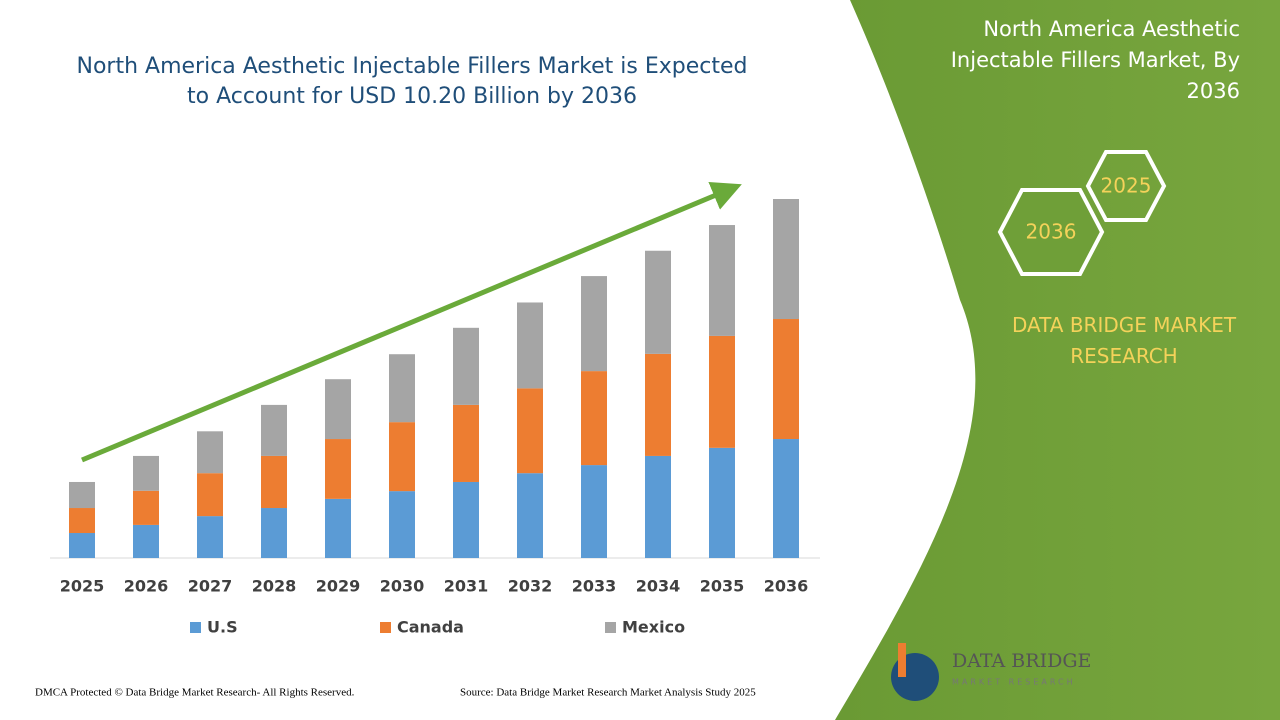  Describe the element at coordinates (1021, 661) in the screenshot. I see `logo-text: DATA BRIDGE` at that location.